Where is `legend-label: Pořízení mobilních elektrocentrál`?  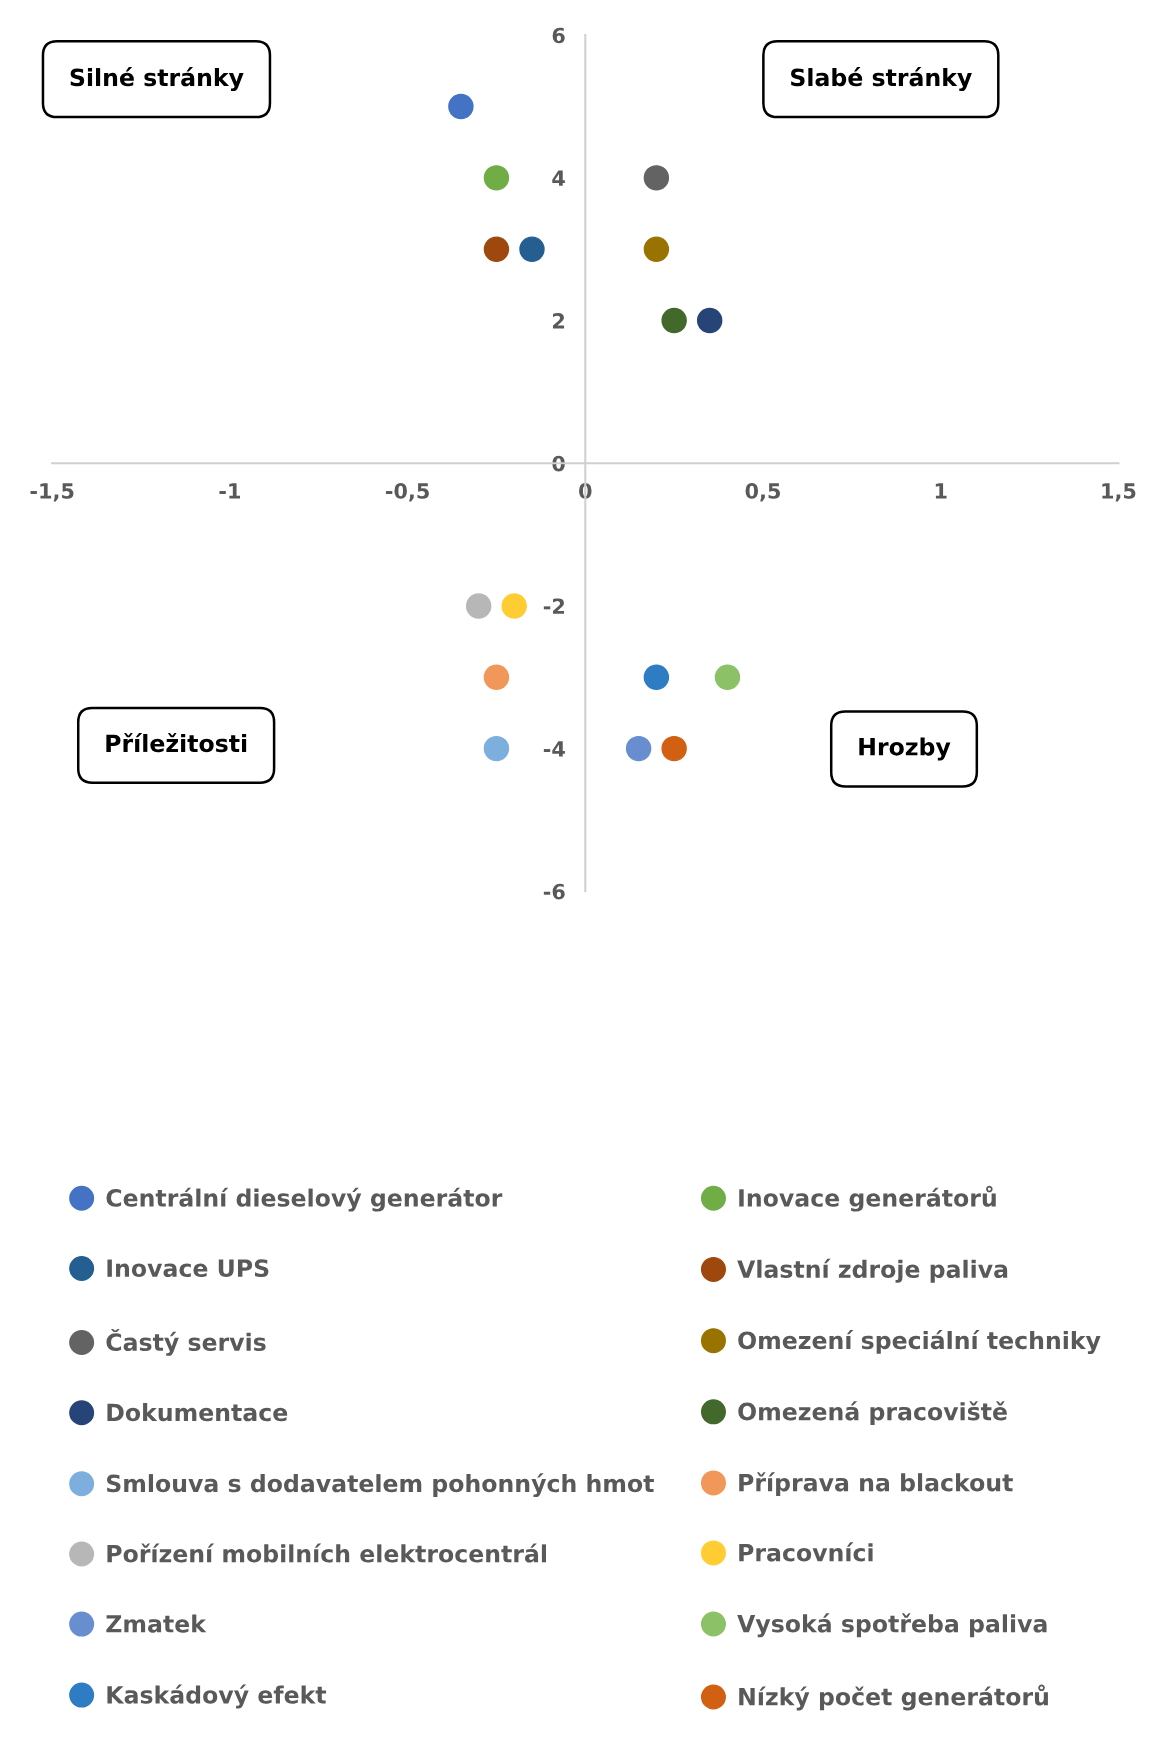 legend-label: Pořízení mobilních elektrocentrál is located at coordinates (327, 1553).